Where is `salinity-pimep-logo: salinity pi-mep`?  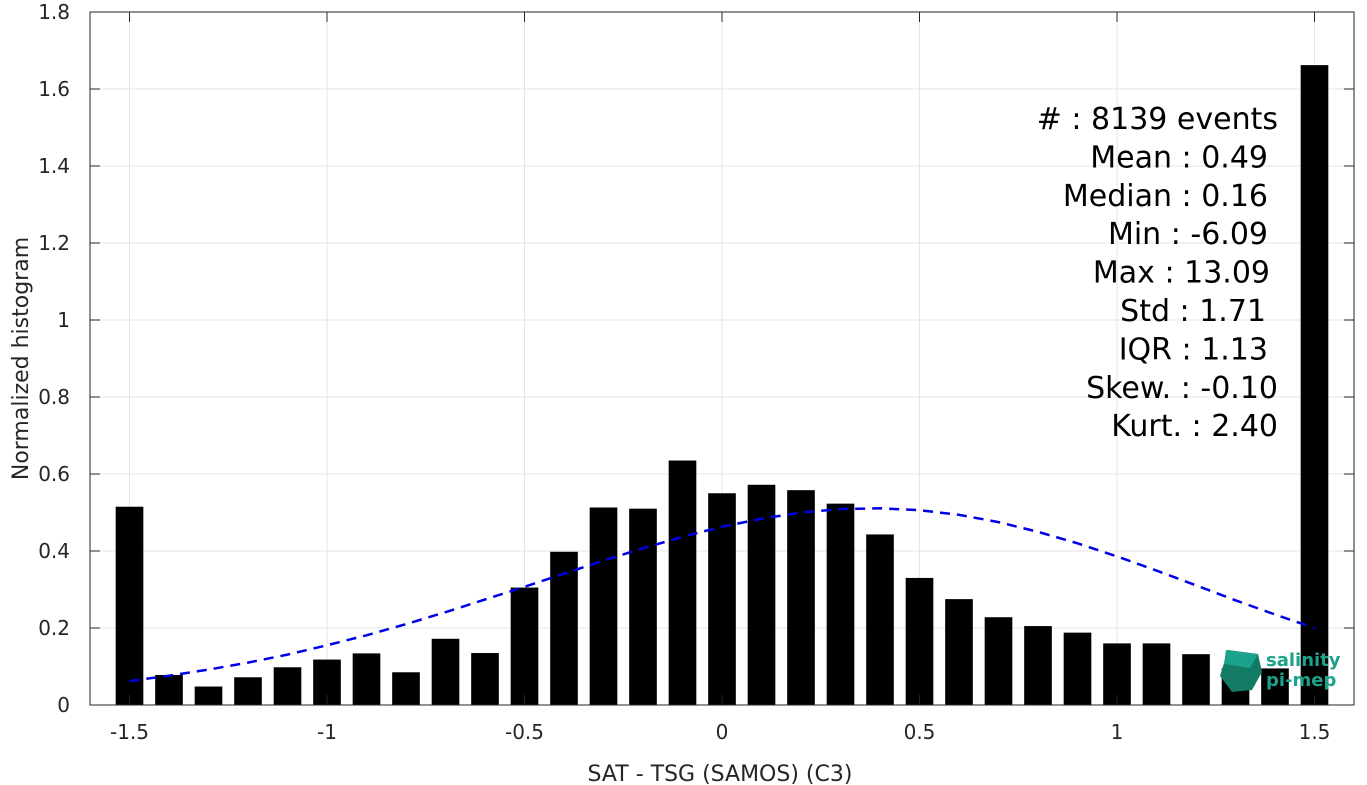 salinity-pimep-logo: salinity pi-mep is located at coordinates (1280, 671).